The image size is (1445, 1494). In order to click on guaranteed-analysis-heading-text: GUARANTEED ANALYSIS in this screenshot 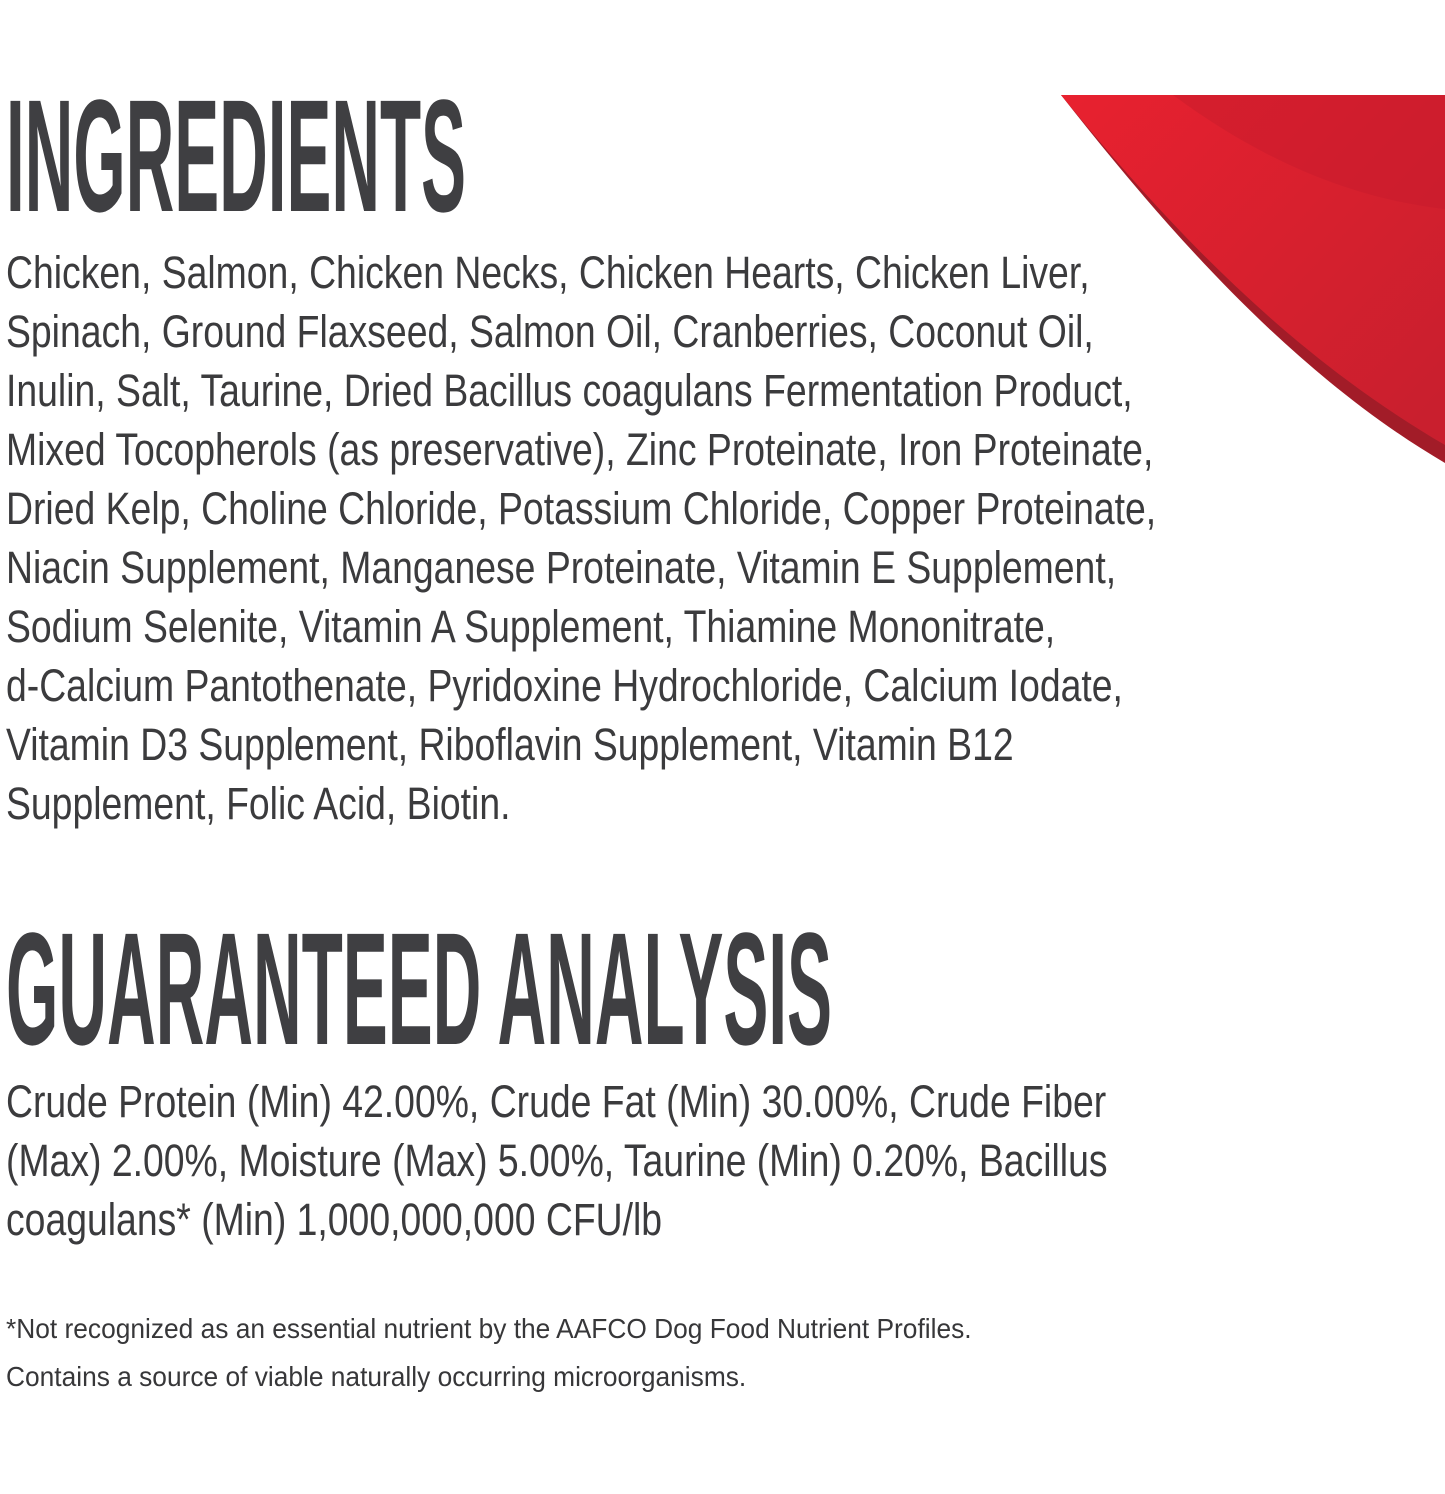, I will do `click(419, 989)`.